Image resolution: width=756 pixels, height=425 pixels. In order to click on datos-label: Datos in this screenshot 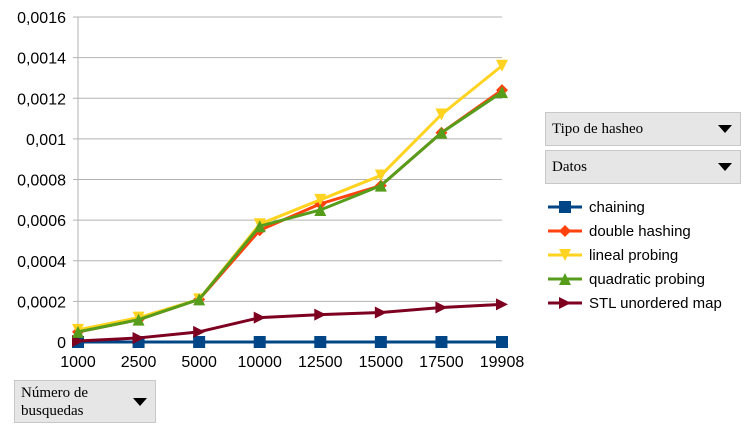, I will do `click(569, 166)`.